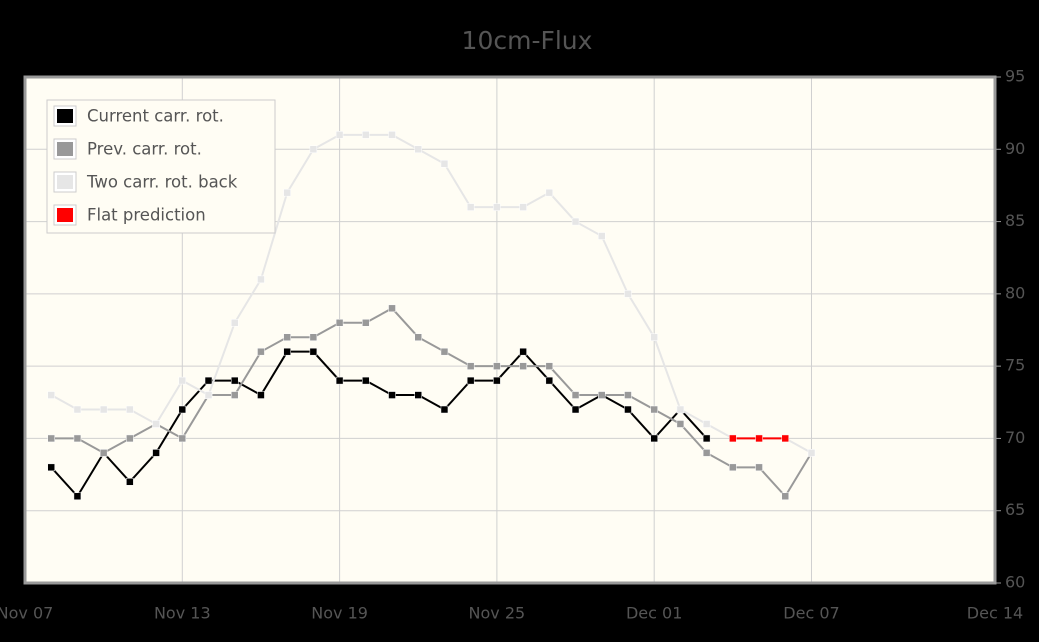 The image size is (1039, 642). What do you see at coordinates (1015, 292) in the screenshot?
I see `y-tick-label: 80` at bounding box center [1015, 292].